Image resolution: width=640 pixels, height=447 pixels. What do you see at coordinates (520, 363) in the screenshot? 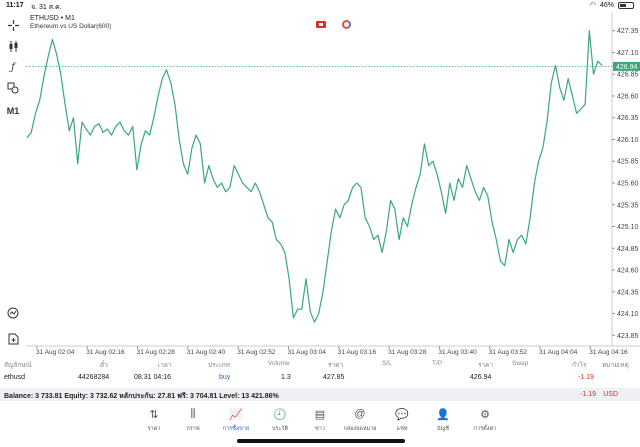
I see `header-swap: Swap` at bounding box center [520, 363].